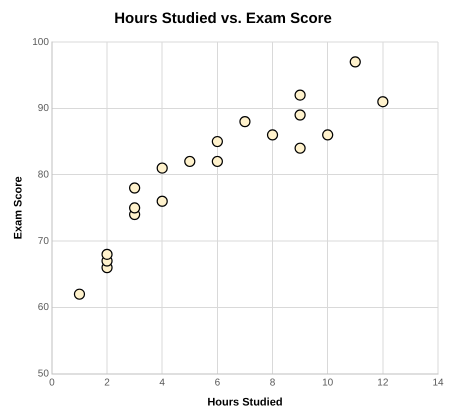 This screenshot has height=417, width=452. Describe the element at coordinates (44, 108) in the screenshot. I see `y-tick-label: 90` at that location.